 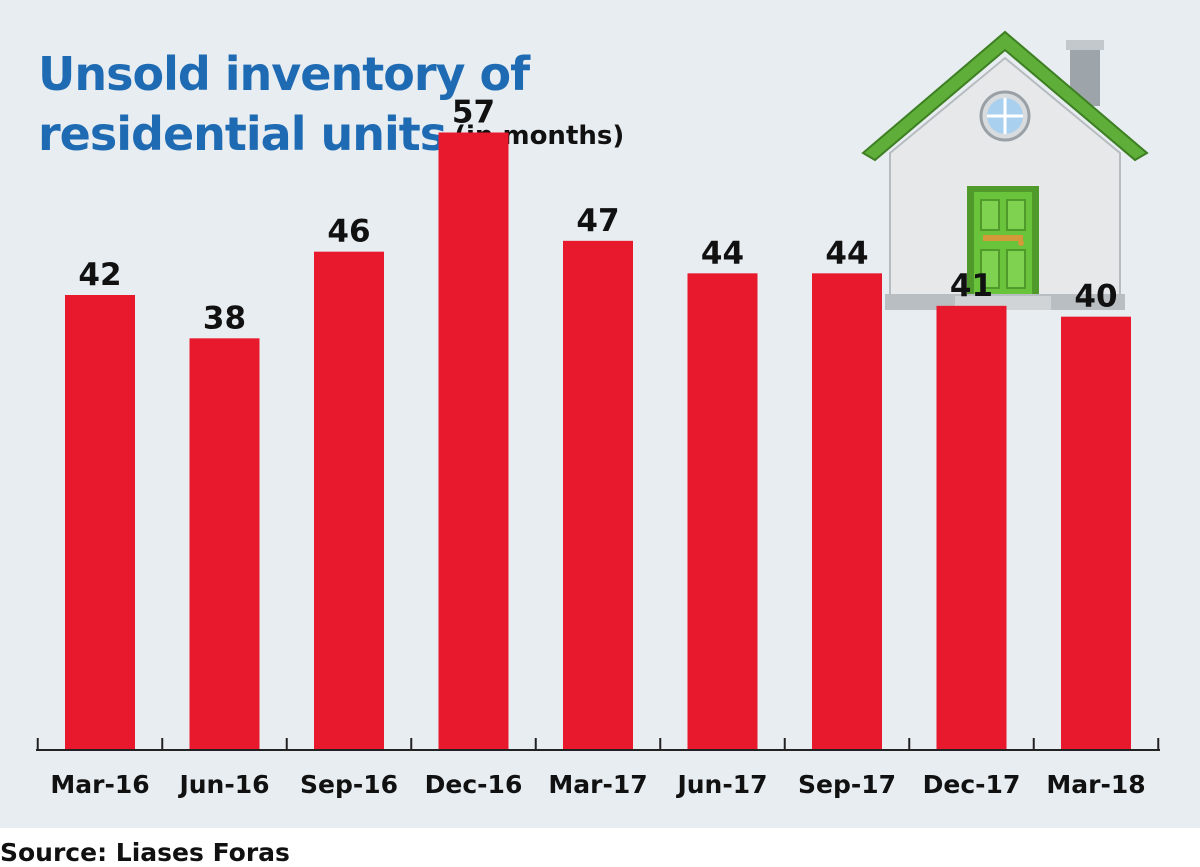 What do you see at coordinates (349, 784) in the screenshot?
I see `category-label-Sep-16: Sep-16` at bounding box center [349, 784].